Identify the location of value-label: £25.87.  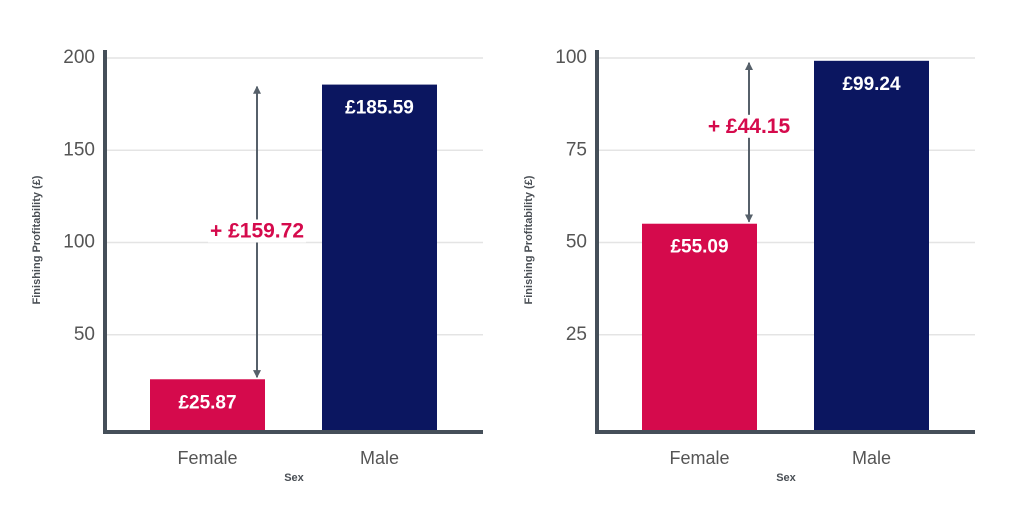
(207, 402).